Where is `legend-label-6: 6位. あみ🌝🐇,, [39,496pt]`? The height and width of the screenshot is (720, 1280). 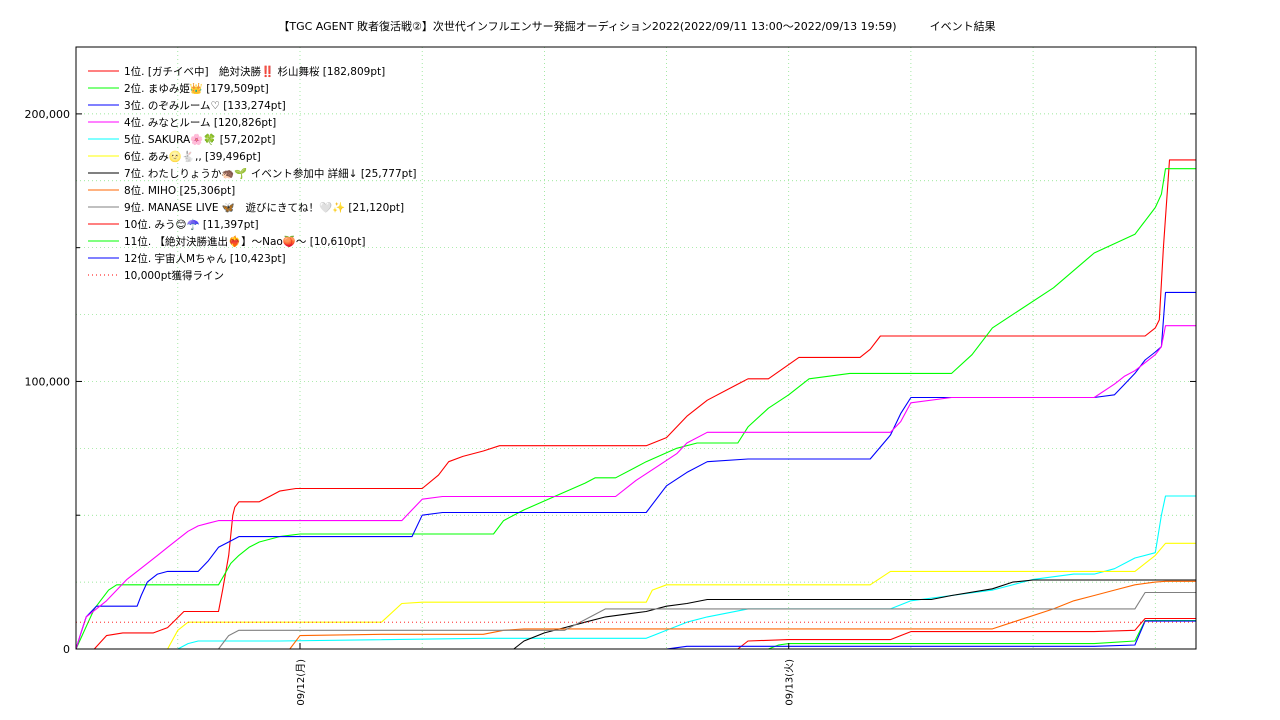 legend-label-6: 6位. あみ🌝🐇,, [39,496pt] is located at coordinates (192, 156).